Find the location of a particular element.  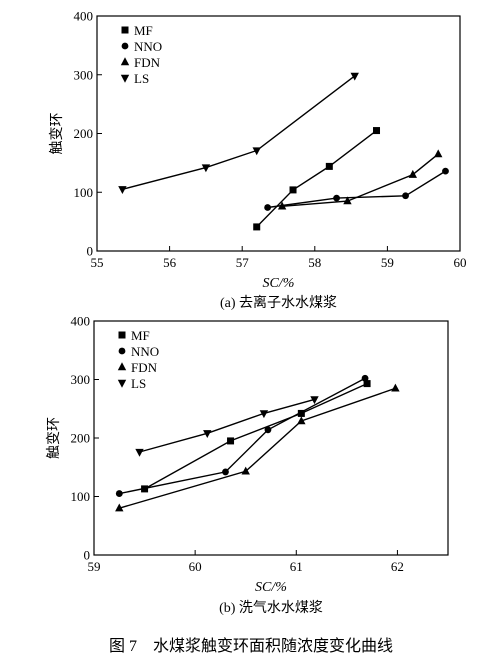

x-tick-label: 61 is located at coordinates (296, 566).